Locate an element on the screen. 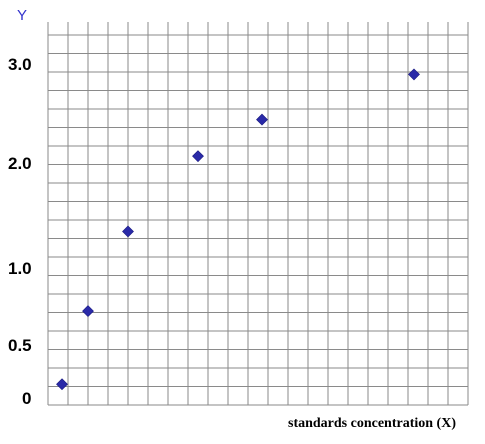 This screenshot has height=444, width=485. y-axis-label: Y is located at coordinates (22, 15).